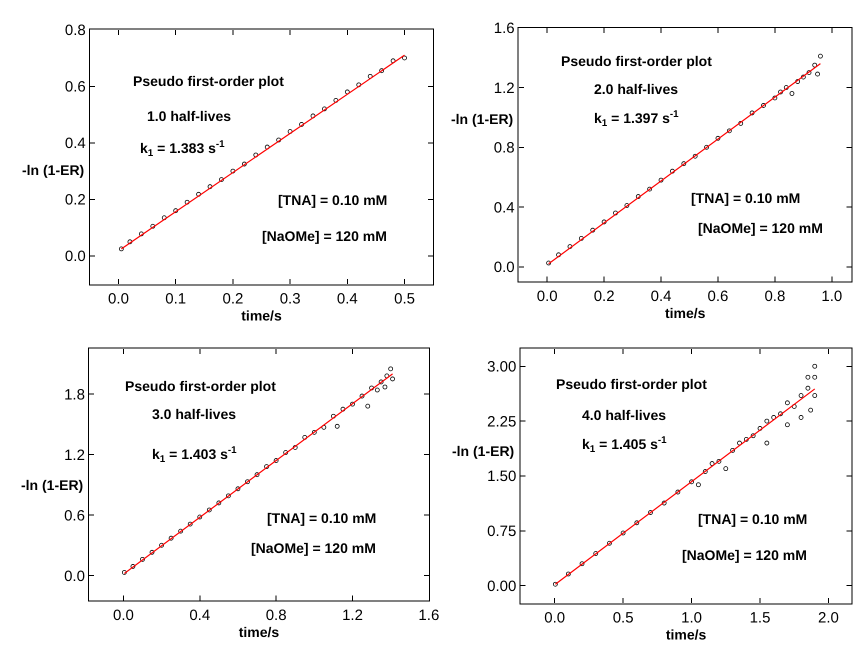 Image resolution: width=866 pixels, height=646 pixels. I want to click on y-tick-label: 0.75, so click(501, 531).